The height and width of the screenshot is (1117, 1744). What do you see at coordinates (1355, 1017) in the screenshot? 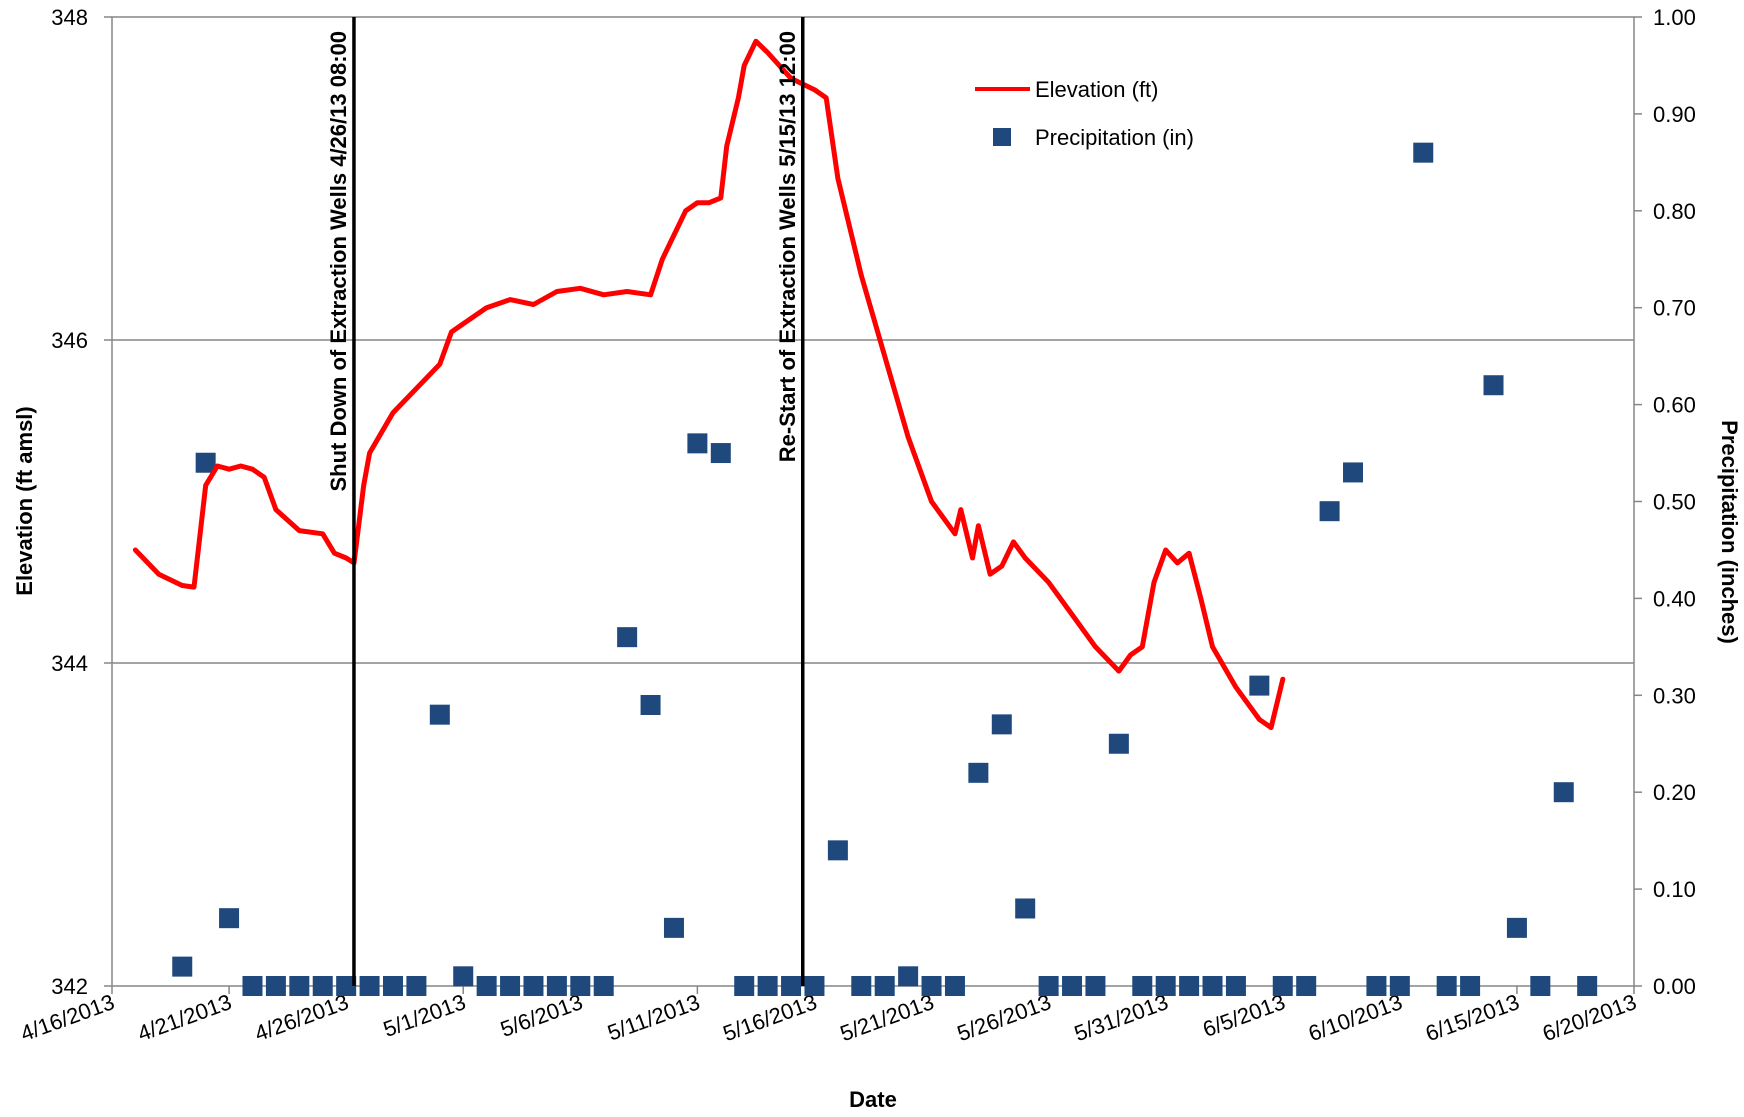
I see `x-tick-label: 6/10/2013` at bounding box center [1355, 1017].